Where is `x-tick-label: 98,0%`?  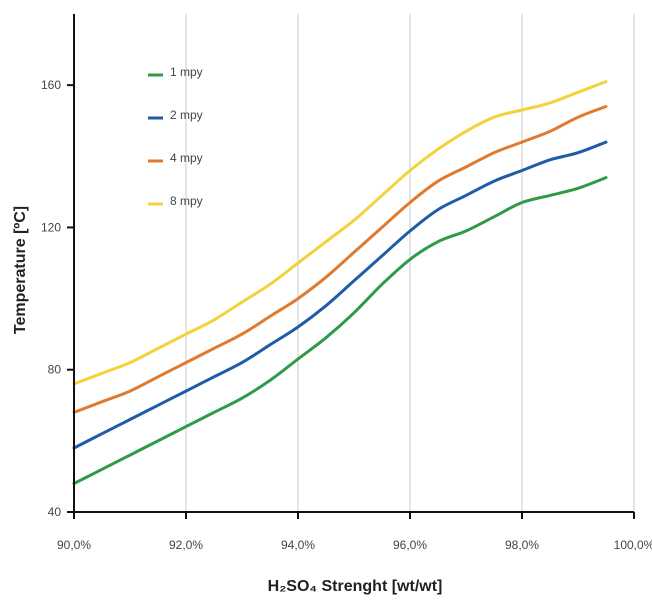
x-tick-label: 98,0% is located at coordinates (522, 545).